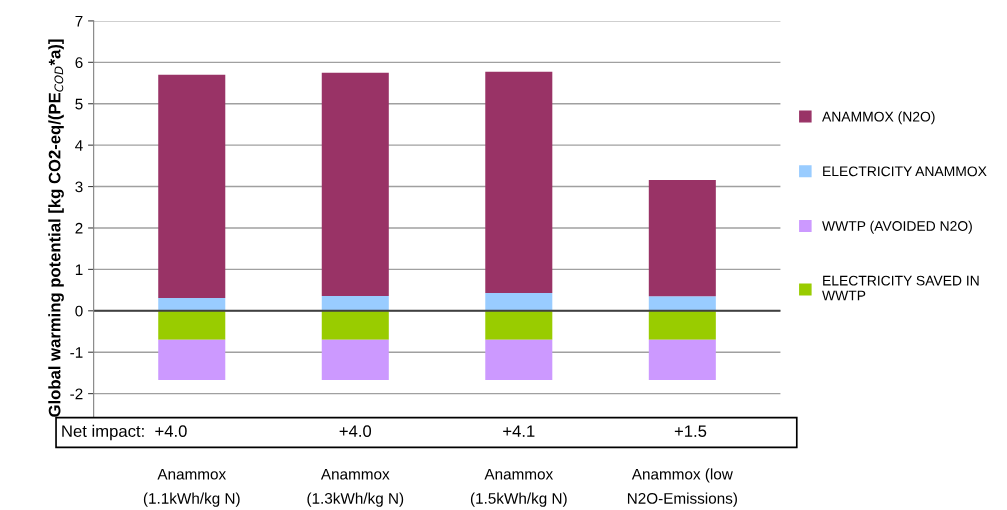 This screenshot has height=510, width=1007. Describe the element at coordinates (79, 104) in the screenshot. I see `y-tick-label: 5` at that location.